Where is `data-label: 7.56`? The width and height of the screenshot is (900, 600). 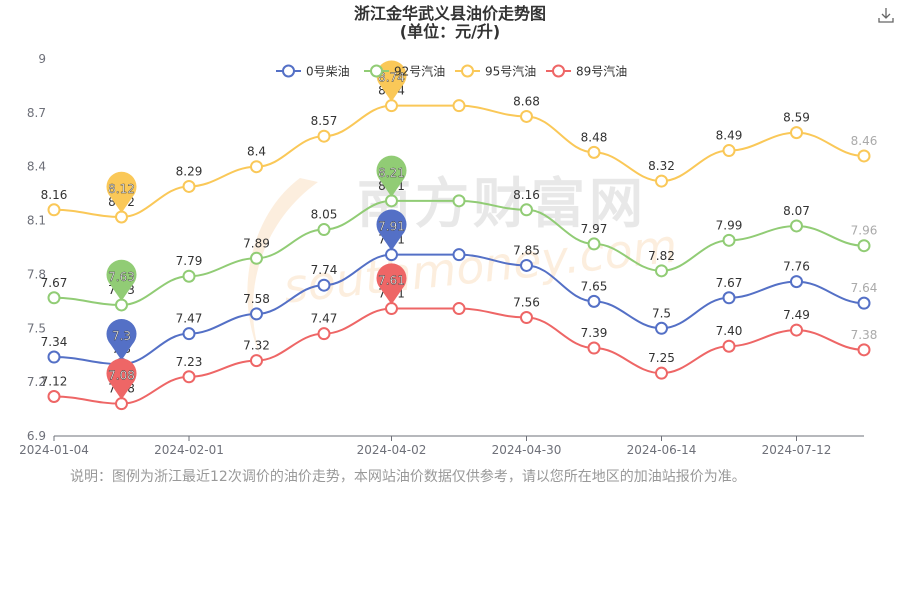
data-label: 7.56 is located at coordinates (526, 303).